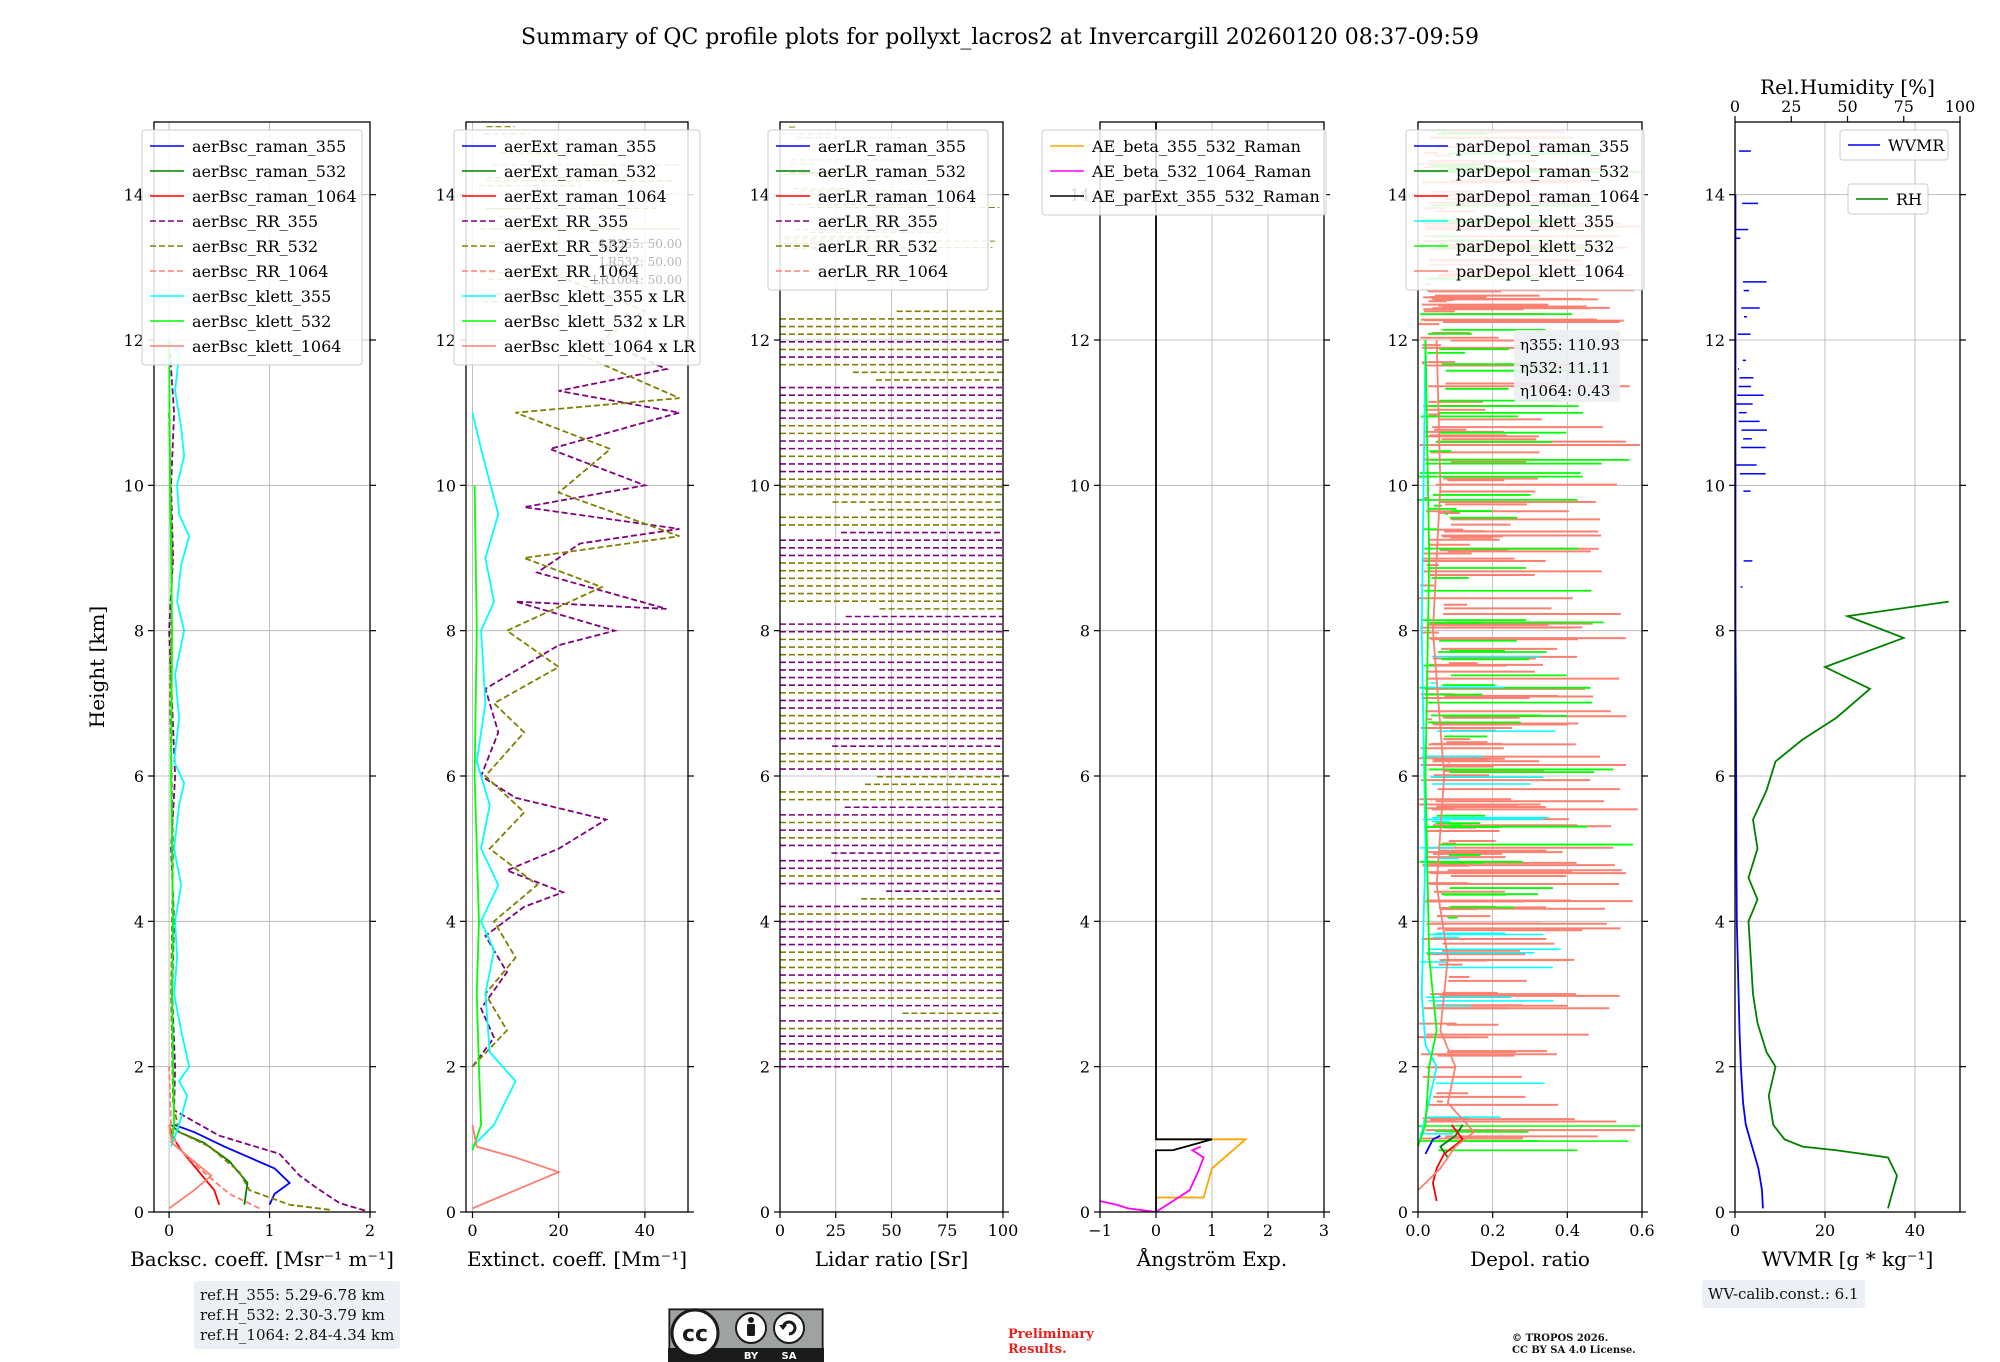  I want to click on wv-calibration-box: WV-calib.const.: 6.1, so click(1783, 1294).